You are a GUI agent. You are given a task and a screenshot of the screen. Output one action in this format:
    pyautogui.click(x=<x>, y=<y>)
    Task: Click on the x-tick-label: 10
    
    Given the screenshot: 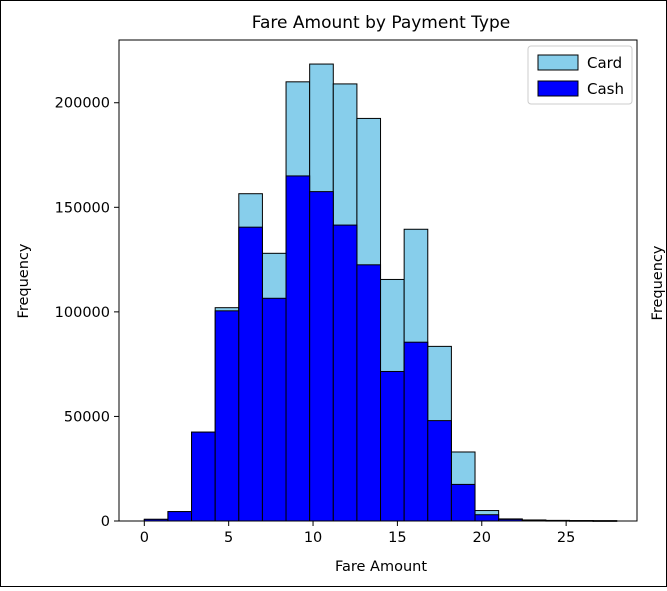 What is the action you would take?
    pyautogui.click(x=313, y=538)
    